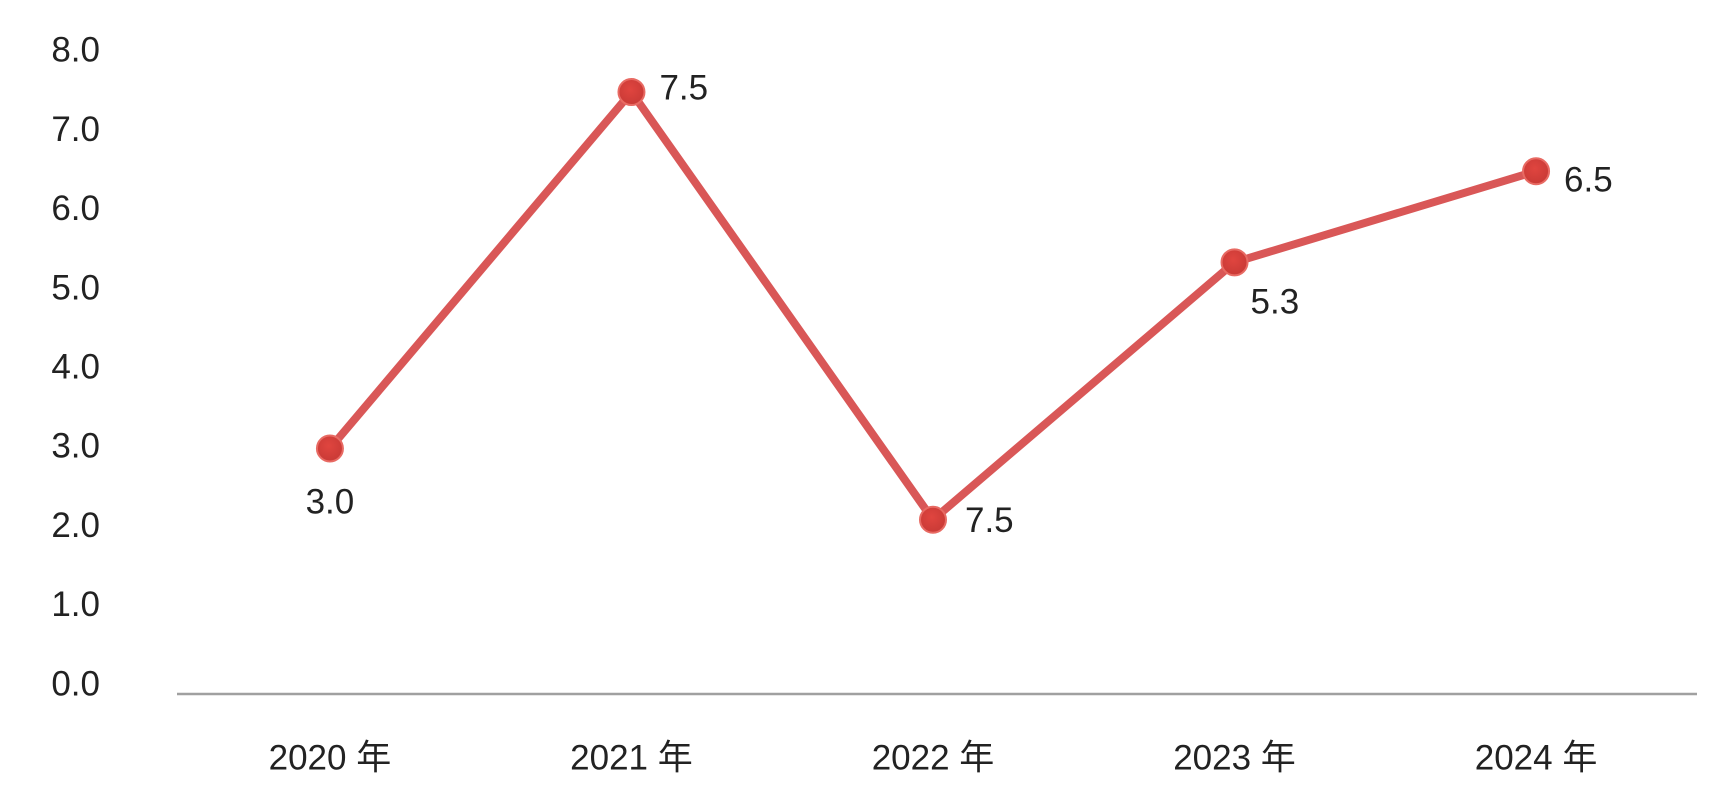 This screenshot has height=799, width=1713. I want to click on y-tick-label: 2.0, so click(75, 525).